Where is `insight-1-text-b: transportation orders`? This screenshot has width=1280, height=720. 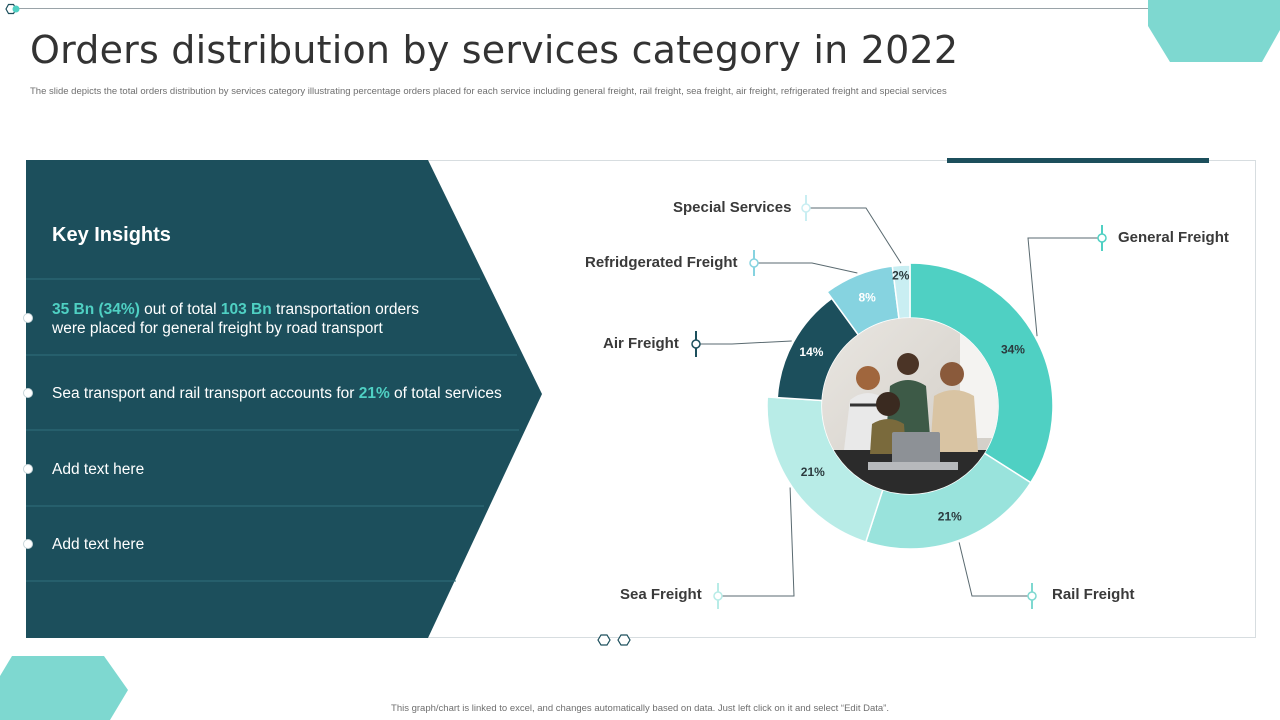 insight-1-text-b: transportation orders is located at coordinates (345, 309).